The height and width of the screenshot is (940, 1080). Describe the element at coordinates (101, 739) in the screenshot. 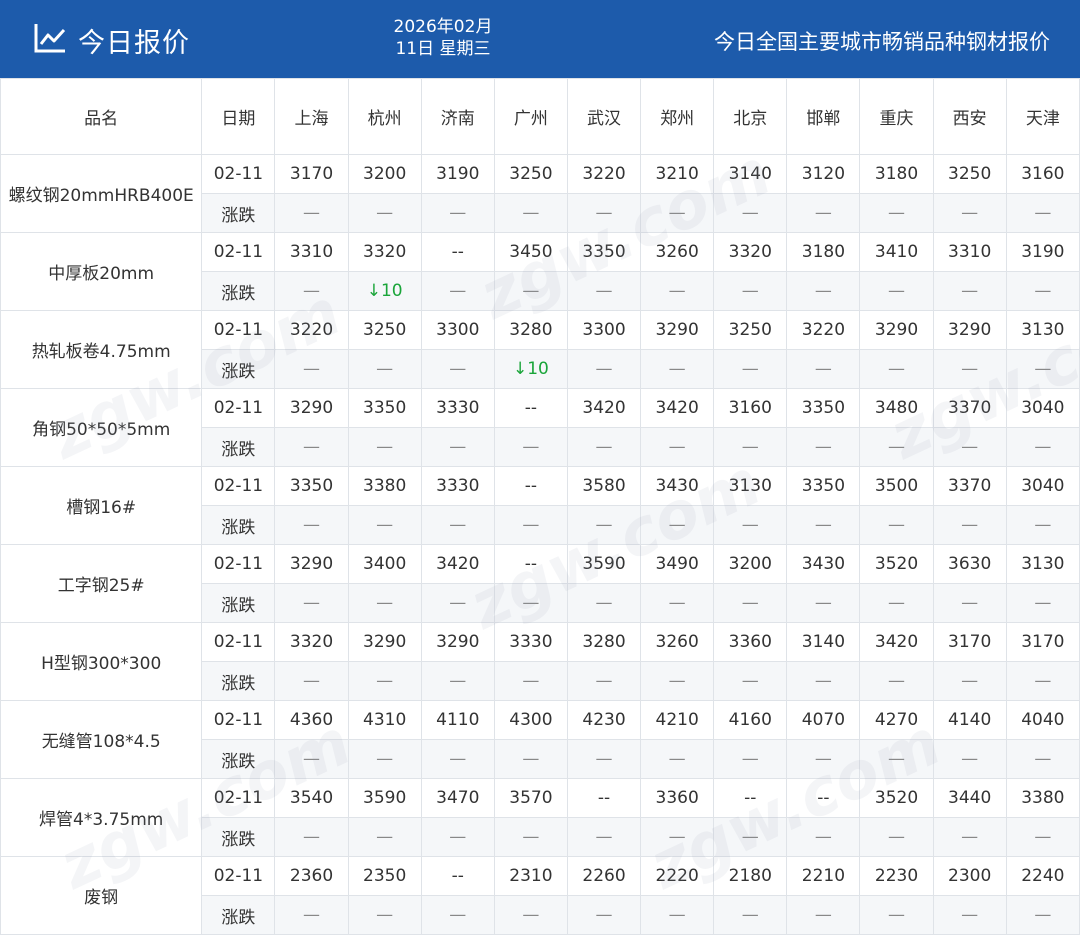

I see `product-name: 无缝管108*4.5` at that location.